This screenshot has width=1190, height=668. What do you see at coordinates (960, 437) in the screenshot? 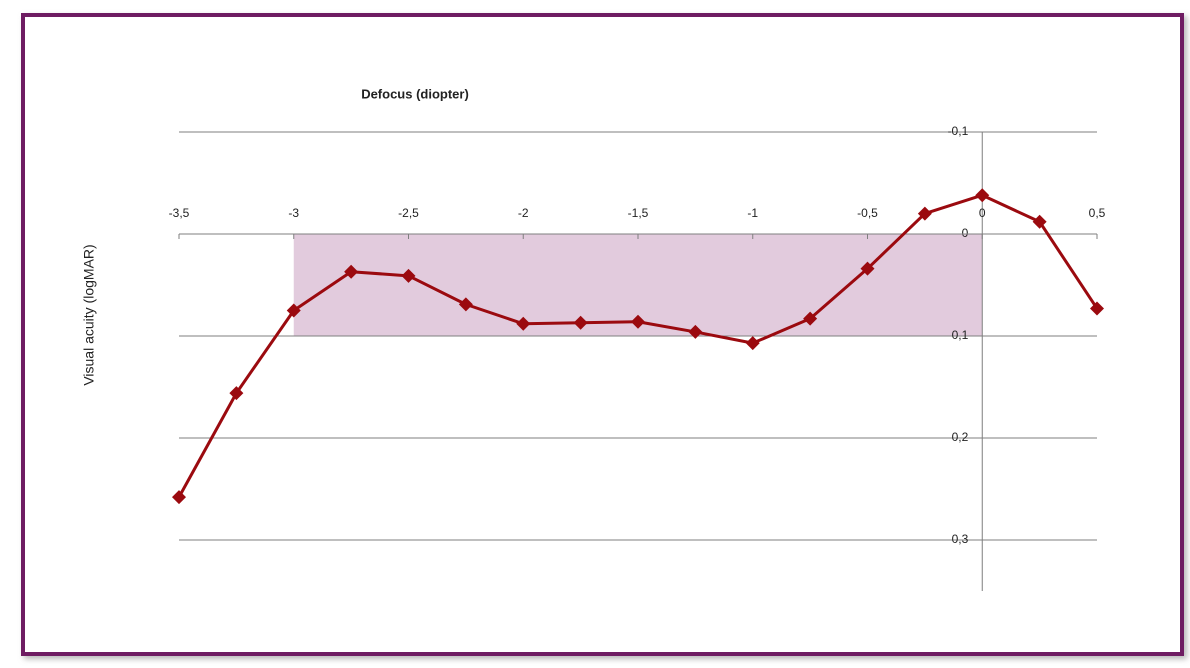
I see `y-tick-label: 0,2` at bounding box center [960, 437].